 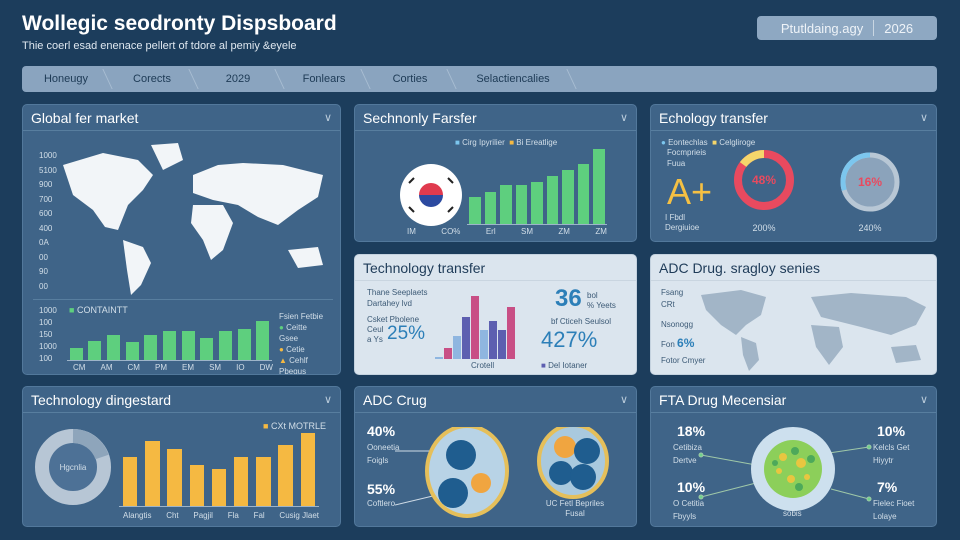 What do you see at coordinates (381, 489) in the screenshot?
I see `stat-value: 55%` at bounding box center [381, 489].